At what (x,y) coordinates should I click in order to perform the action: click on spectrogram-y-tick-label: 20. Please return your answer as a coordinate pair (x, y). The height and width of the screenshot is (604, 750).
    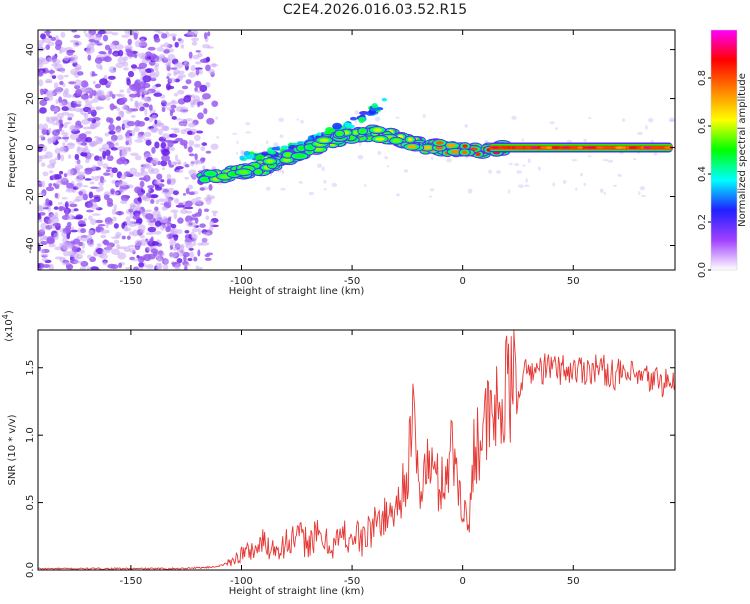
    Looking at the image, I should click on (30, 98).